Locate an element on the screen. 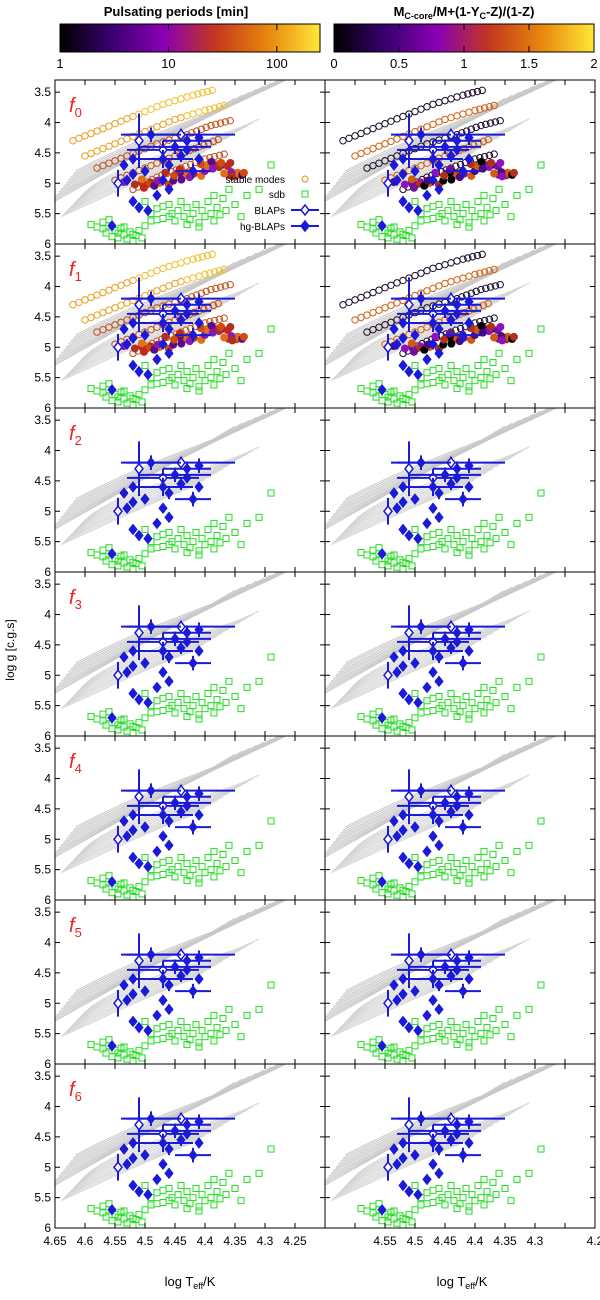  x-tick-label-left: 4.35 is located at coordinates (235, 1241).